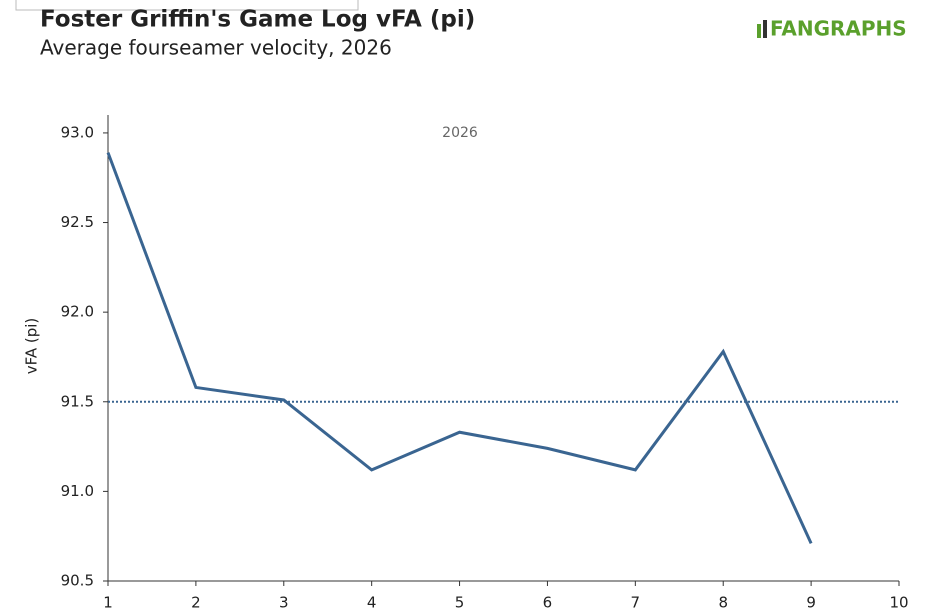 This screenshot has width=952, height=616. I want to click on y-tick-label: 91.5, so click(77, 401).